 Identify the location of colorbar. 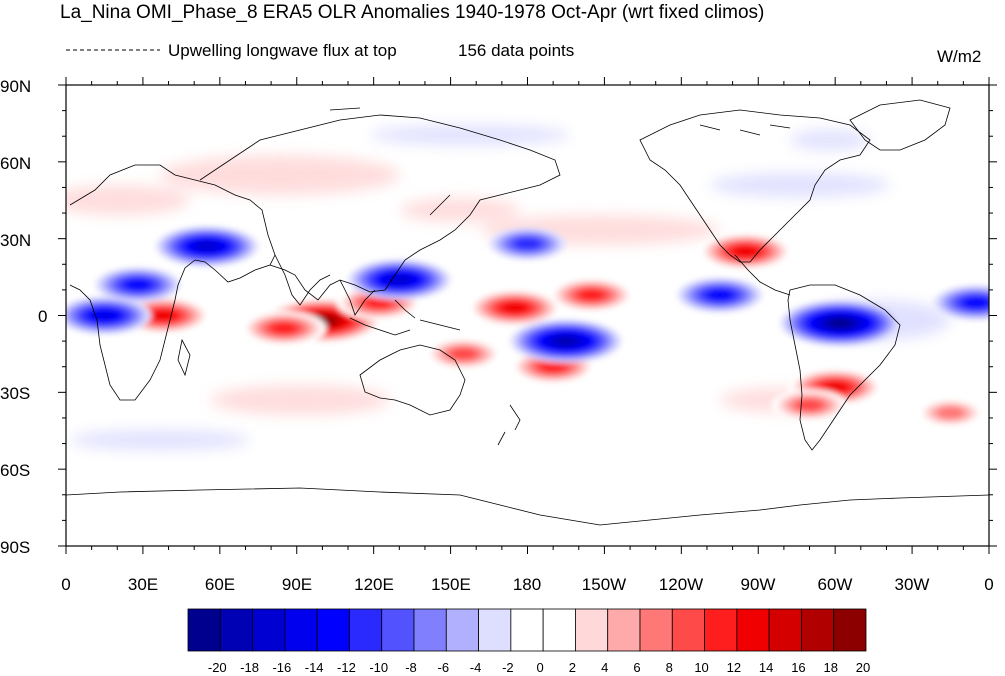
(527, 630).